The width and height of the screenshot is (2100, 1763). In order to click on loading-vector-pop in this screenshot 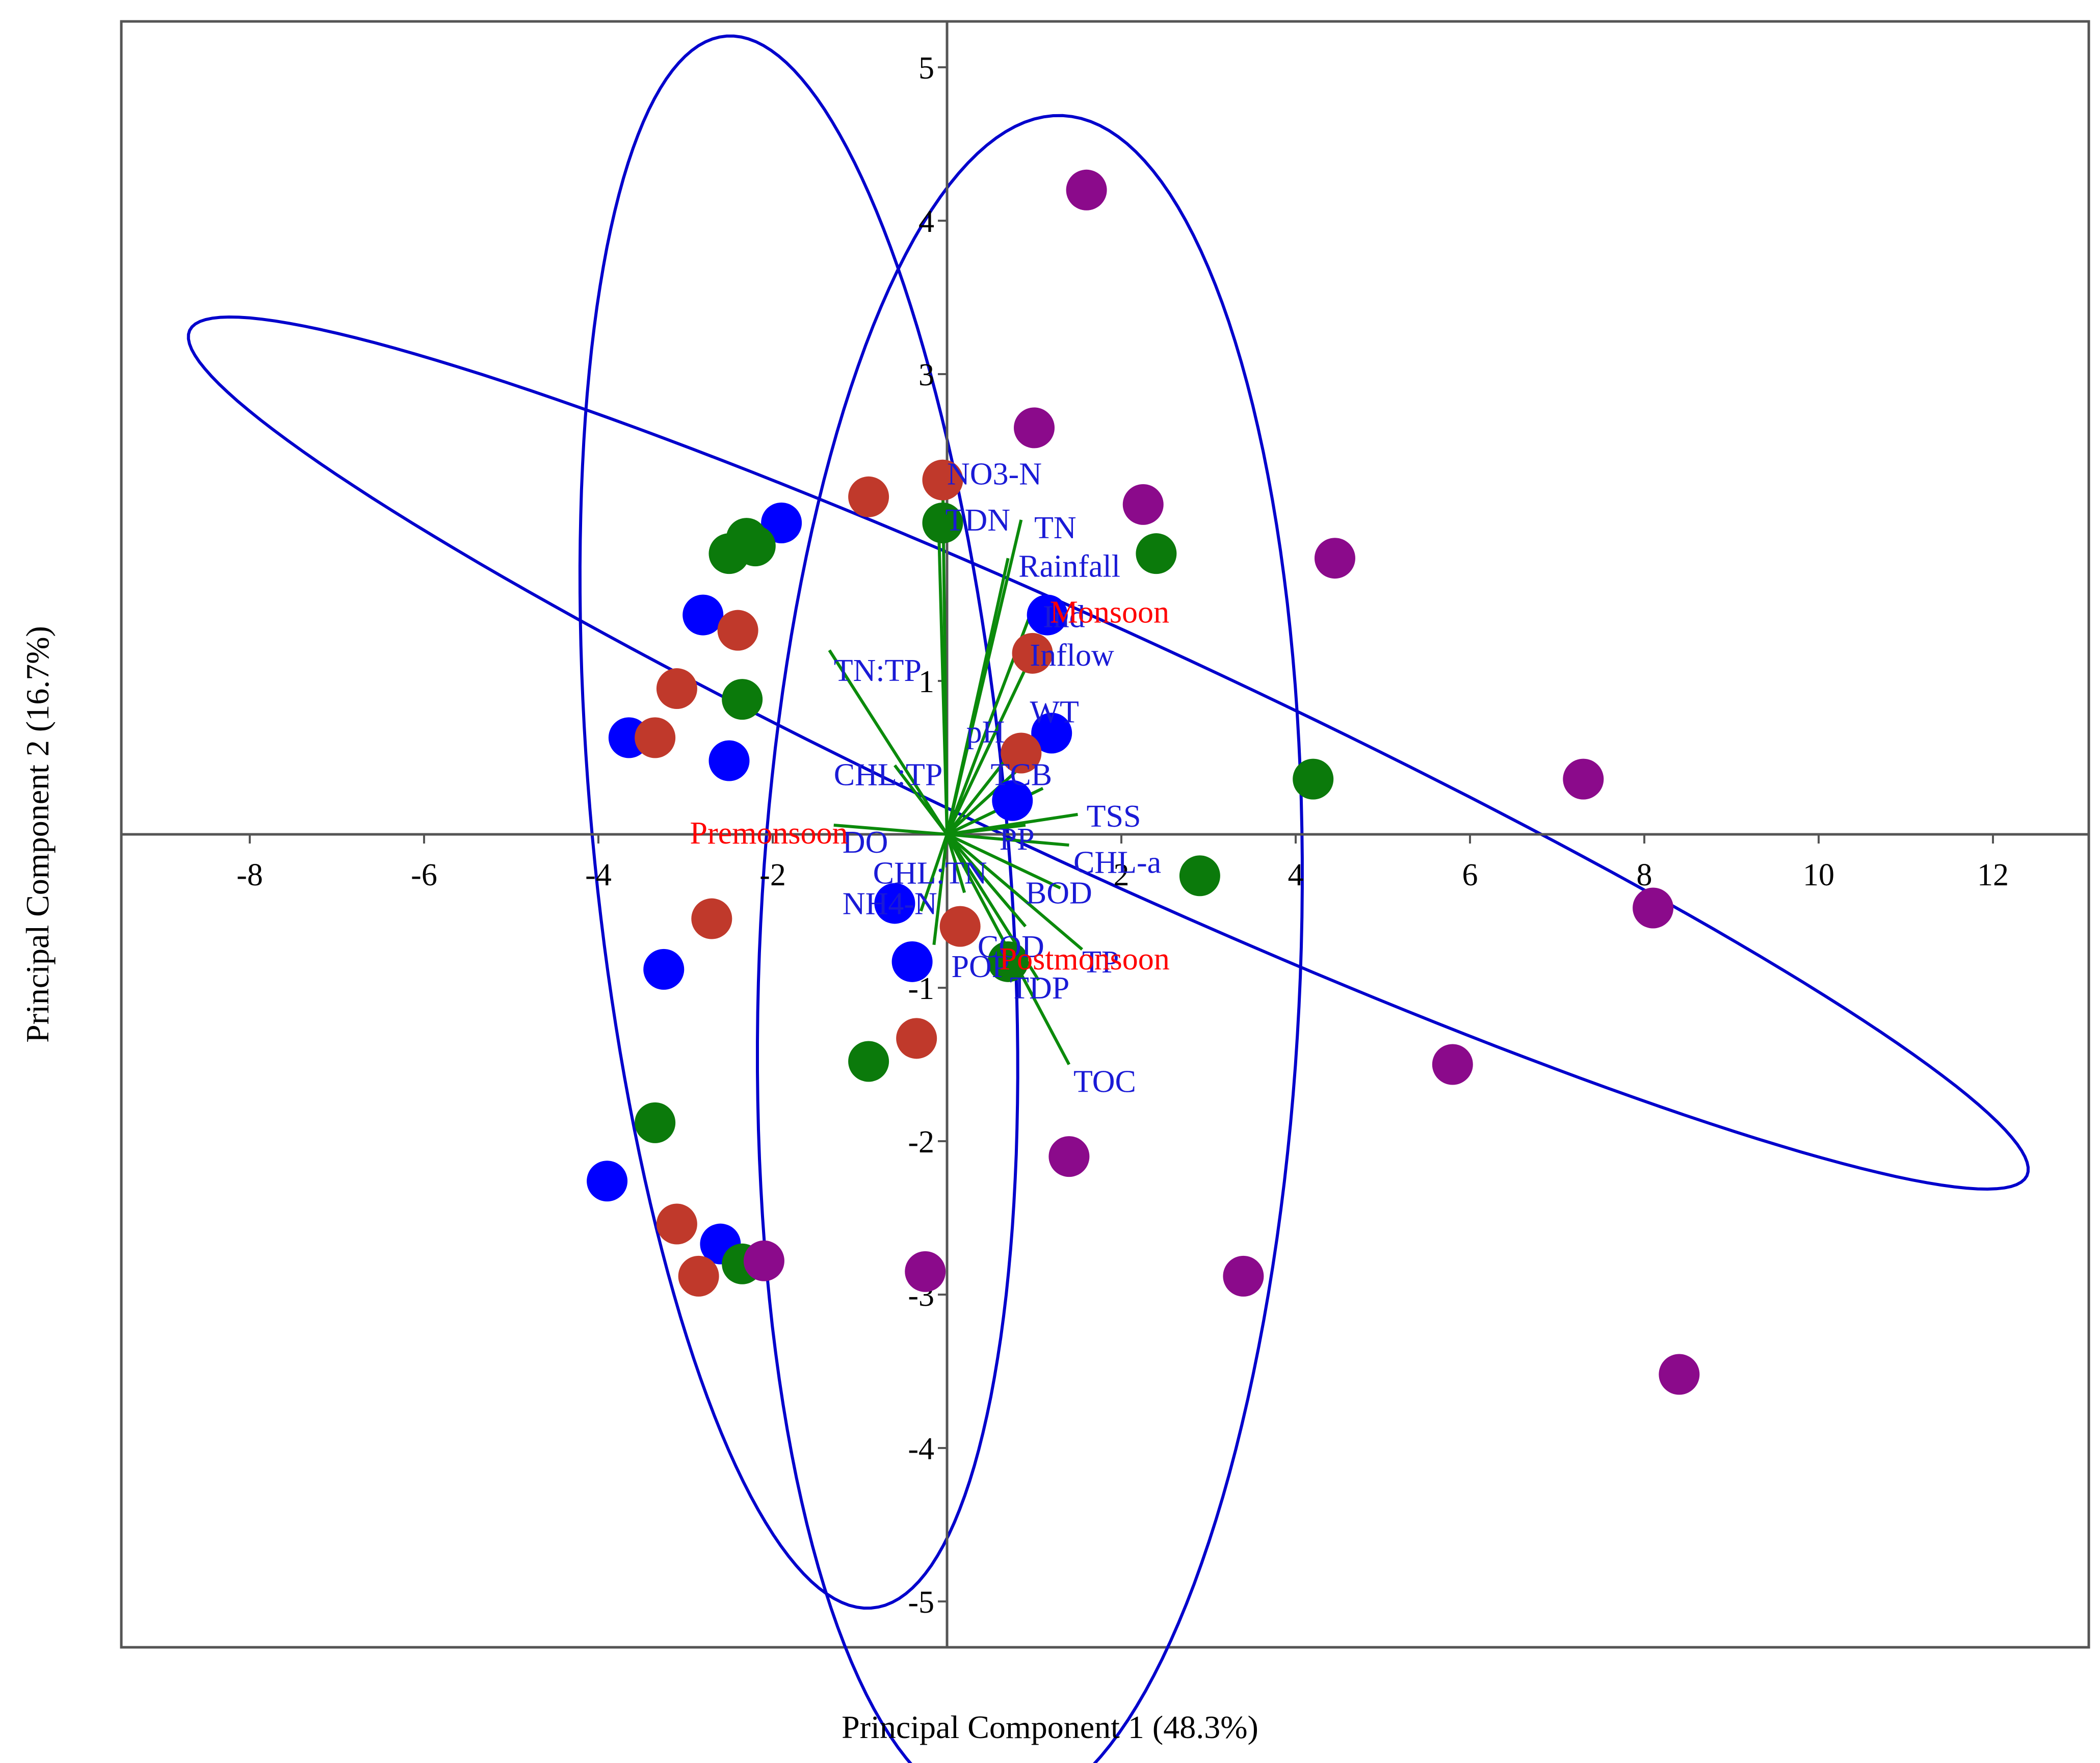, I will do `click(940, 889)`.